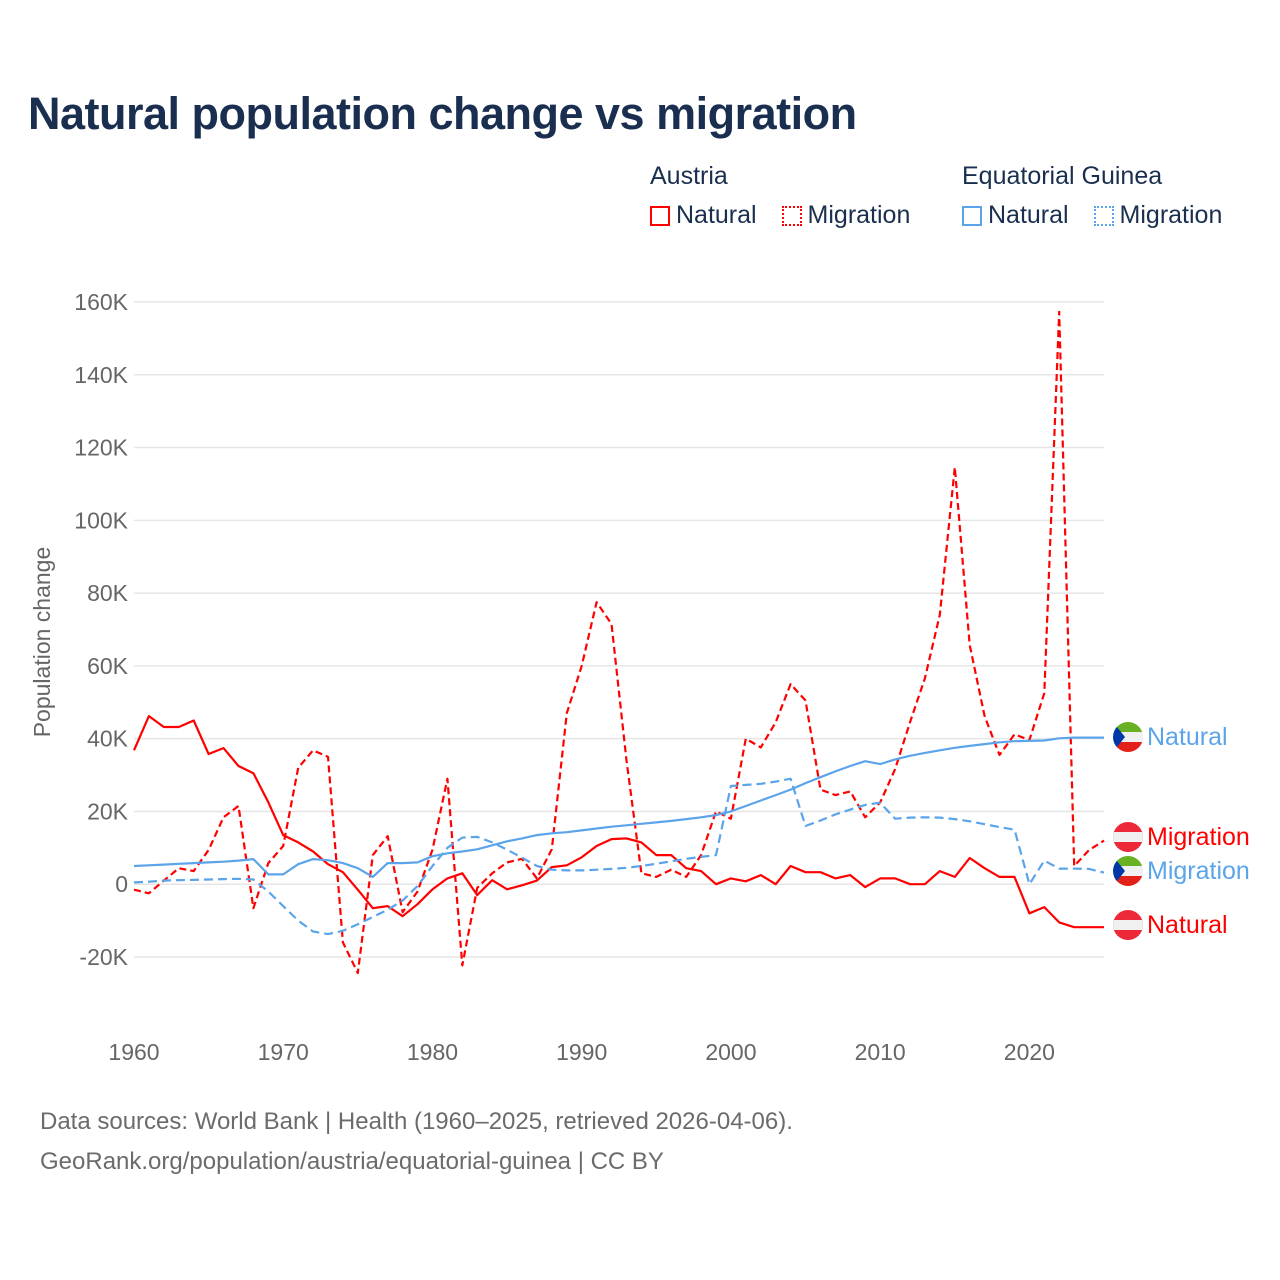 This screenshot has width=1280, height=1280. I want to click on x-tick-label: 2000, so click(730, 1052).